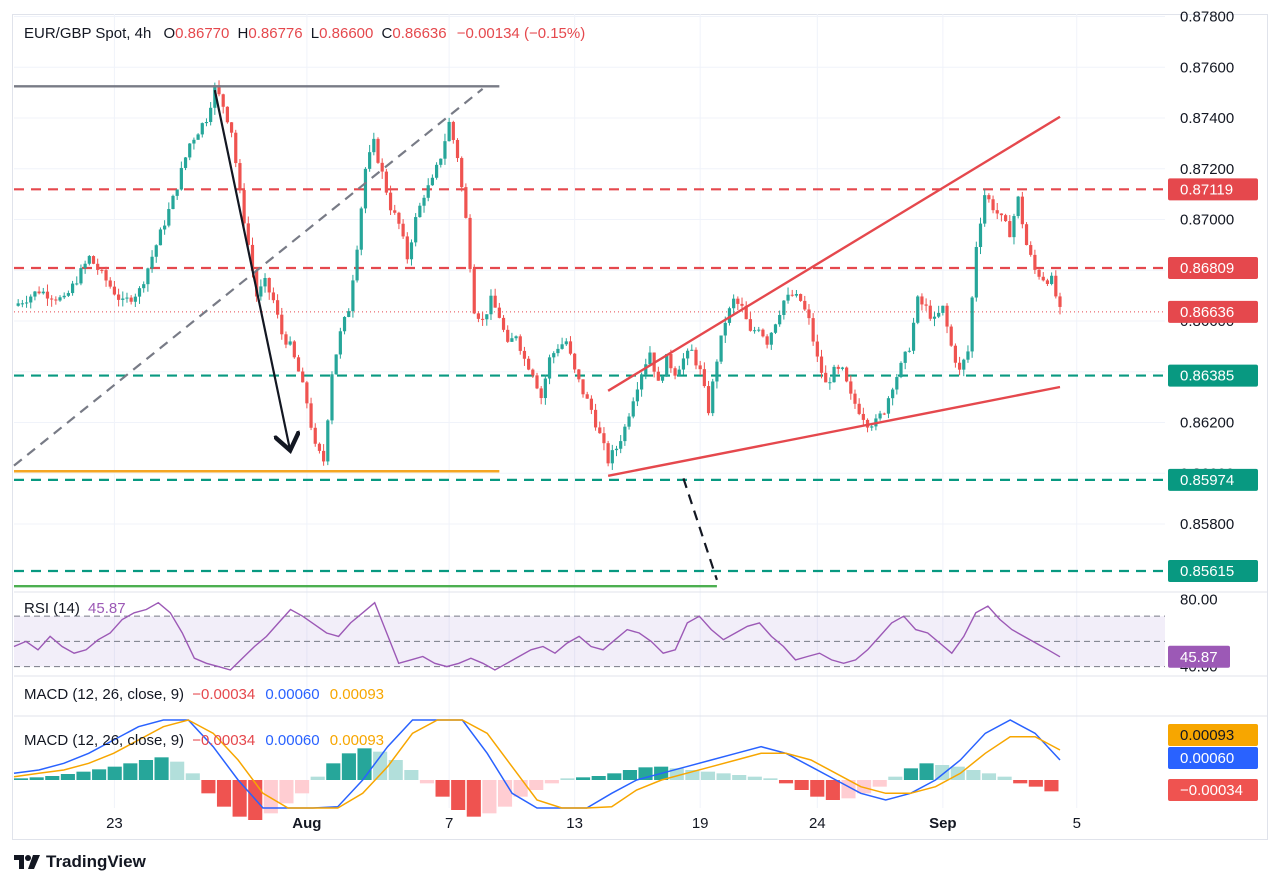  Describe the element at coordinates (537, 636) in the screenshot. I see `rsi-line` at that location.